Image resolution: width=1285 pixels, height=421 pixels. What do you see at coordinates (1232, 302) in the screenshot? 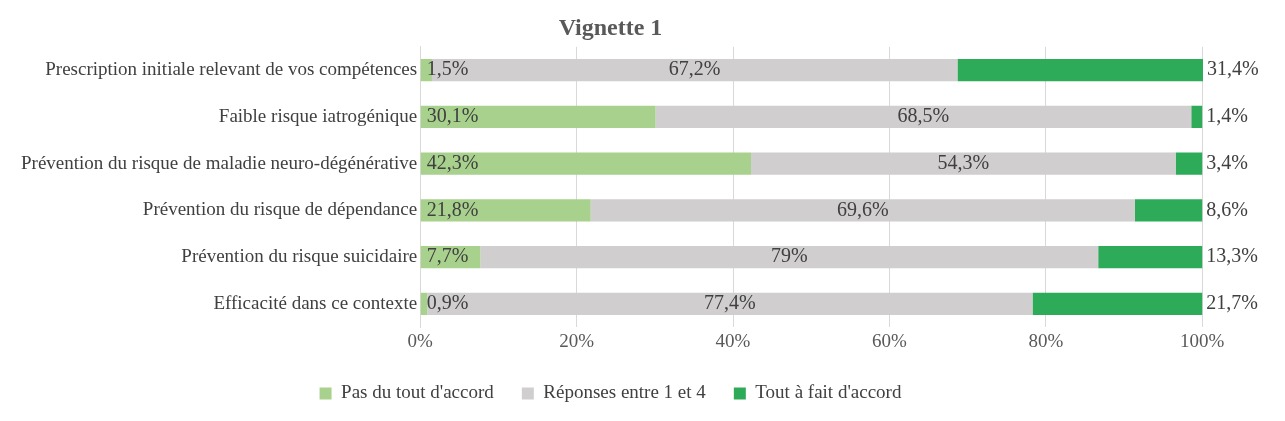
I see `data-label: 21,7%` at bounding box center [1232, 302].